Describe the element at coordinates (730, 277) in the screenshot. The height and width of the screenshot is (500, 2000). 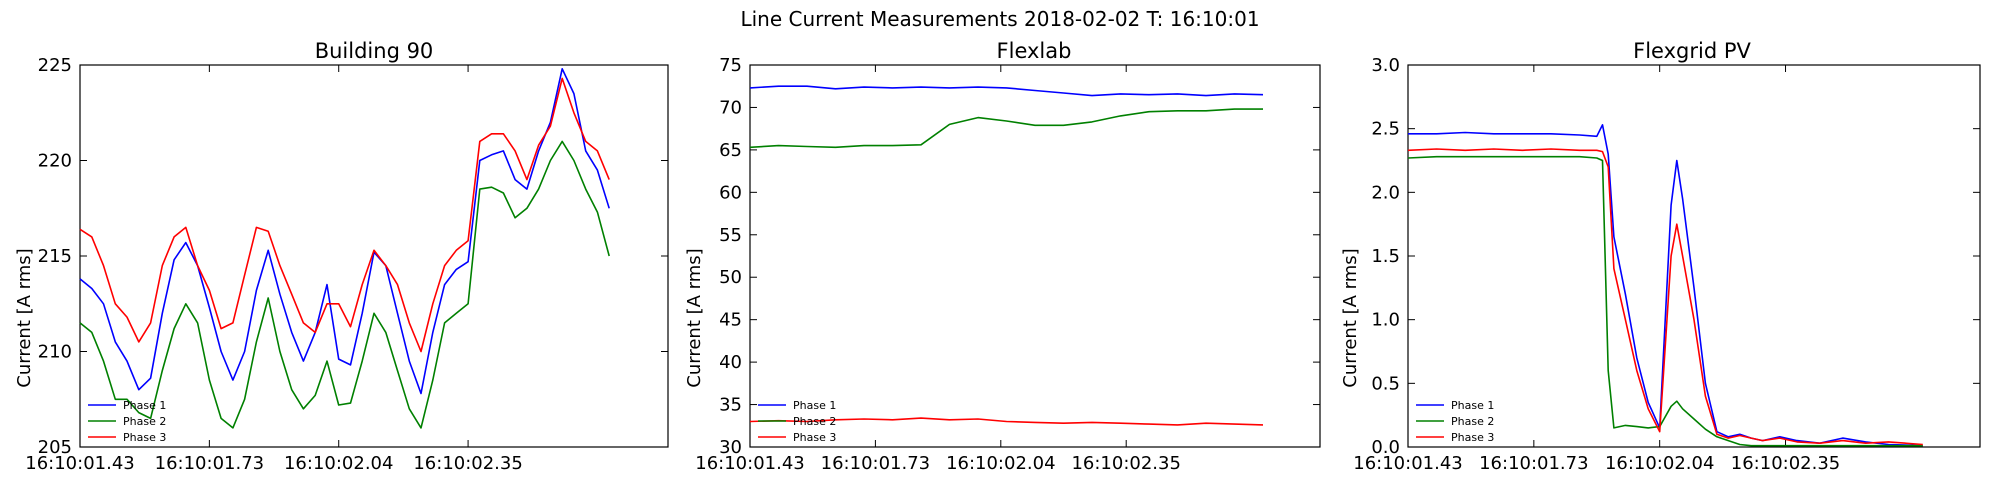
I see `y-tick-label: 50` at that location.